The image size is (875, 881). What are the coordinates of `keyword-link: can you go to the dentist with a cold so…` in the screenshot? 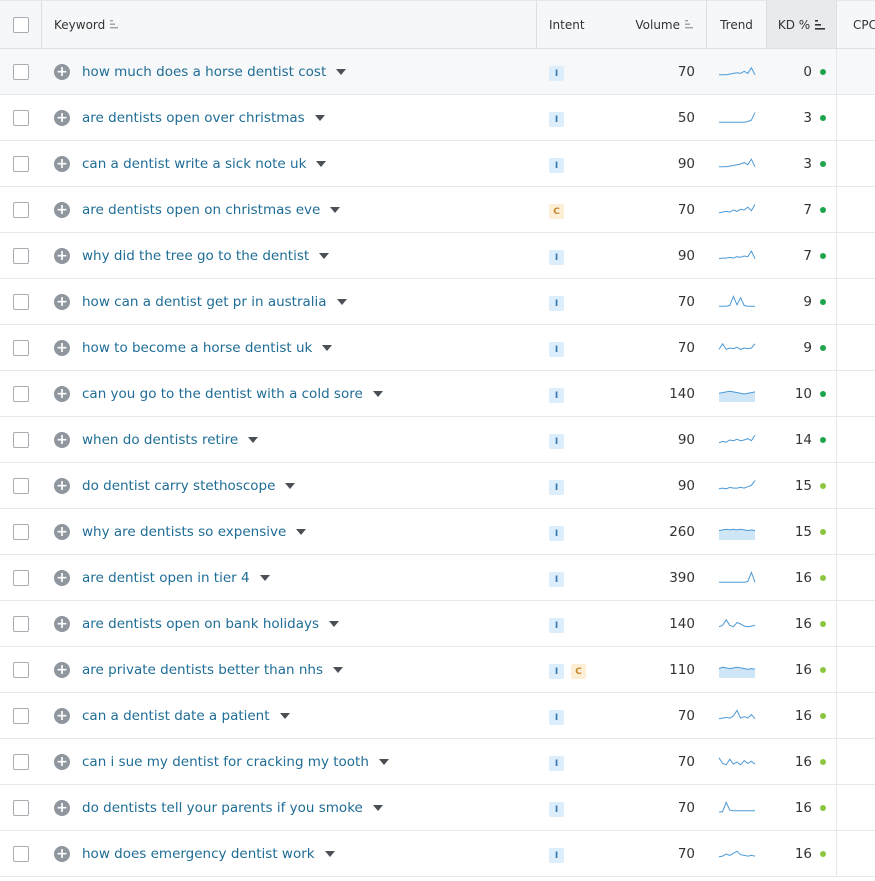 It's located at (222, 393).